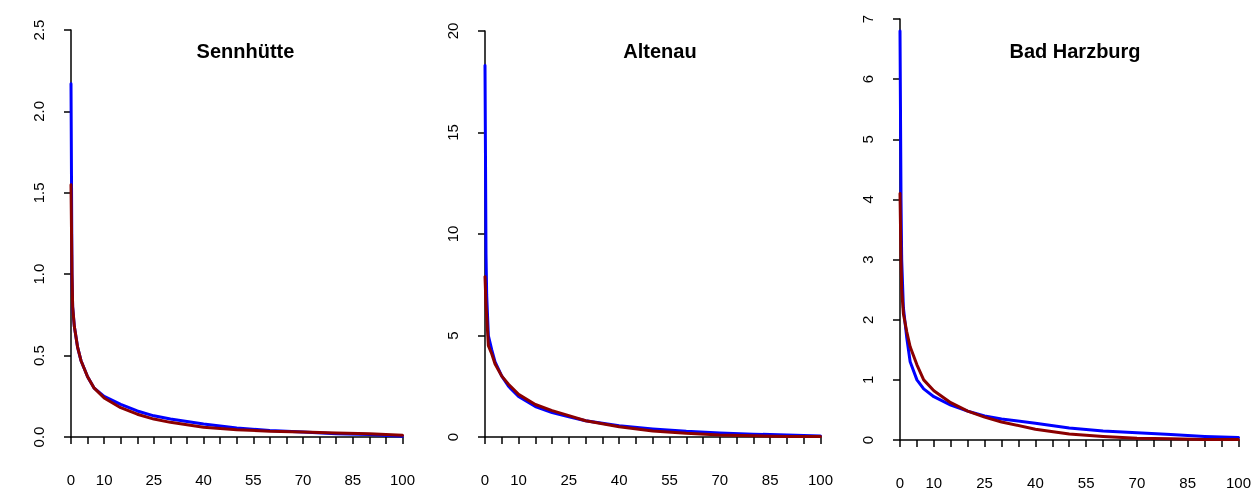 Image resolution: width=1254 pixels, height=497 pixels. I want to click on text: Bad Harzburg, so click(1075, 51).